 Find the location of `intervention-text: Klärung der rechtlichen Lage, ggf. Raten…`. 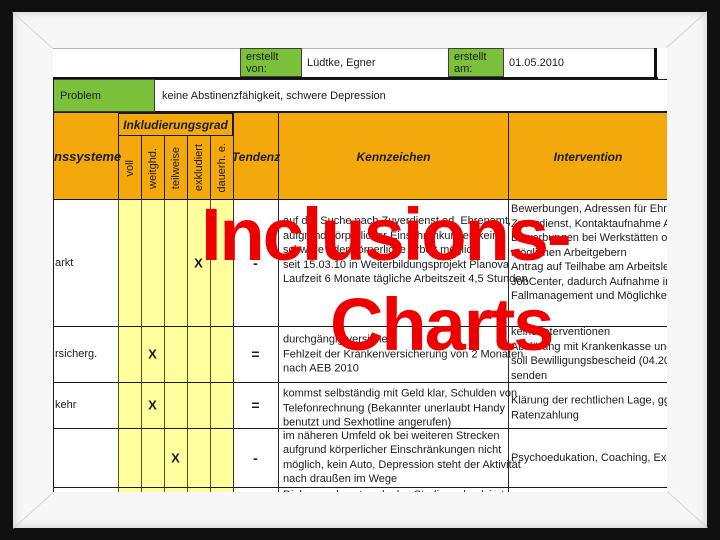

intervention-text: Klärung der rechtlichen Lage, ggf. Raten… is located at coordinates (589, 408).